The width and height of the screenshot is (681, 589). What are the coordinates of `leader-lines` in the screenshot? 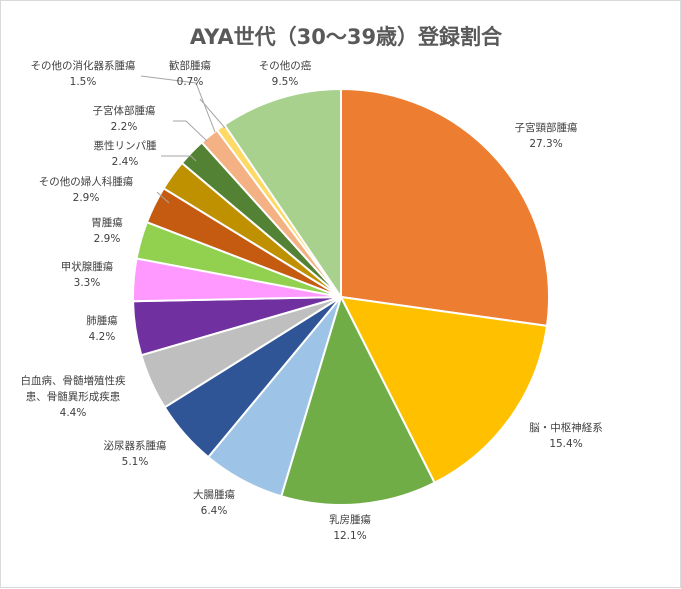 It's located at (183, 139).